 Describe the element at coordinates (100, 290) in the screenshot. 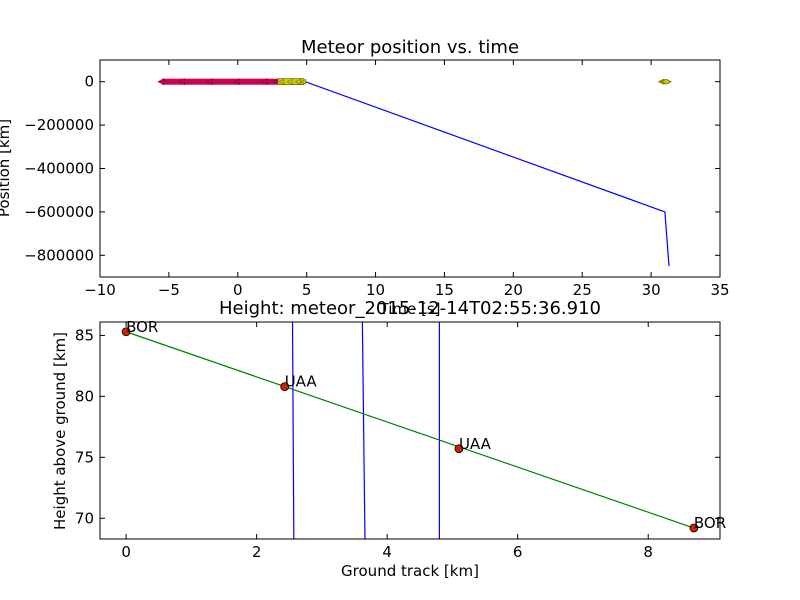

I see `plot1-xtick-label: −10` at that location.